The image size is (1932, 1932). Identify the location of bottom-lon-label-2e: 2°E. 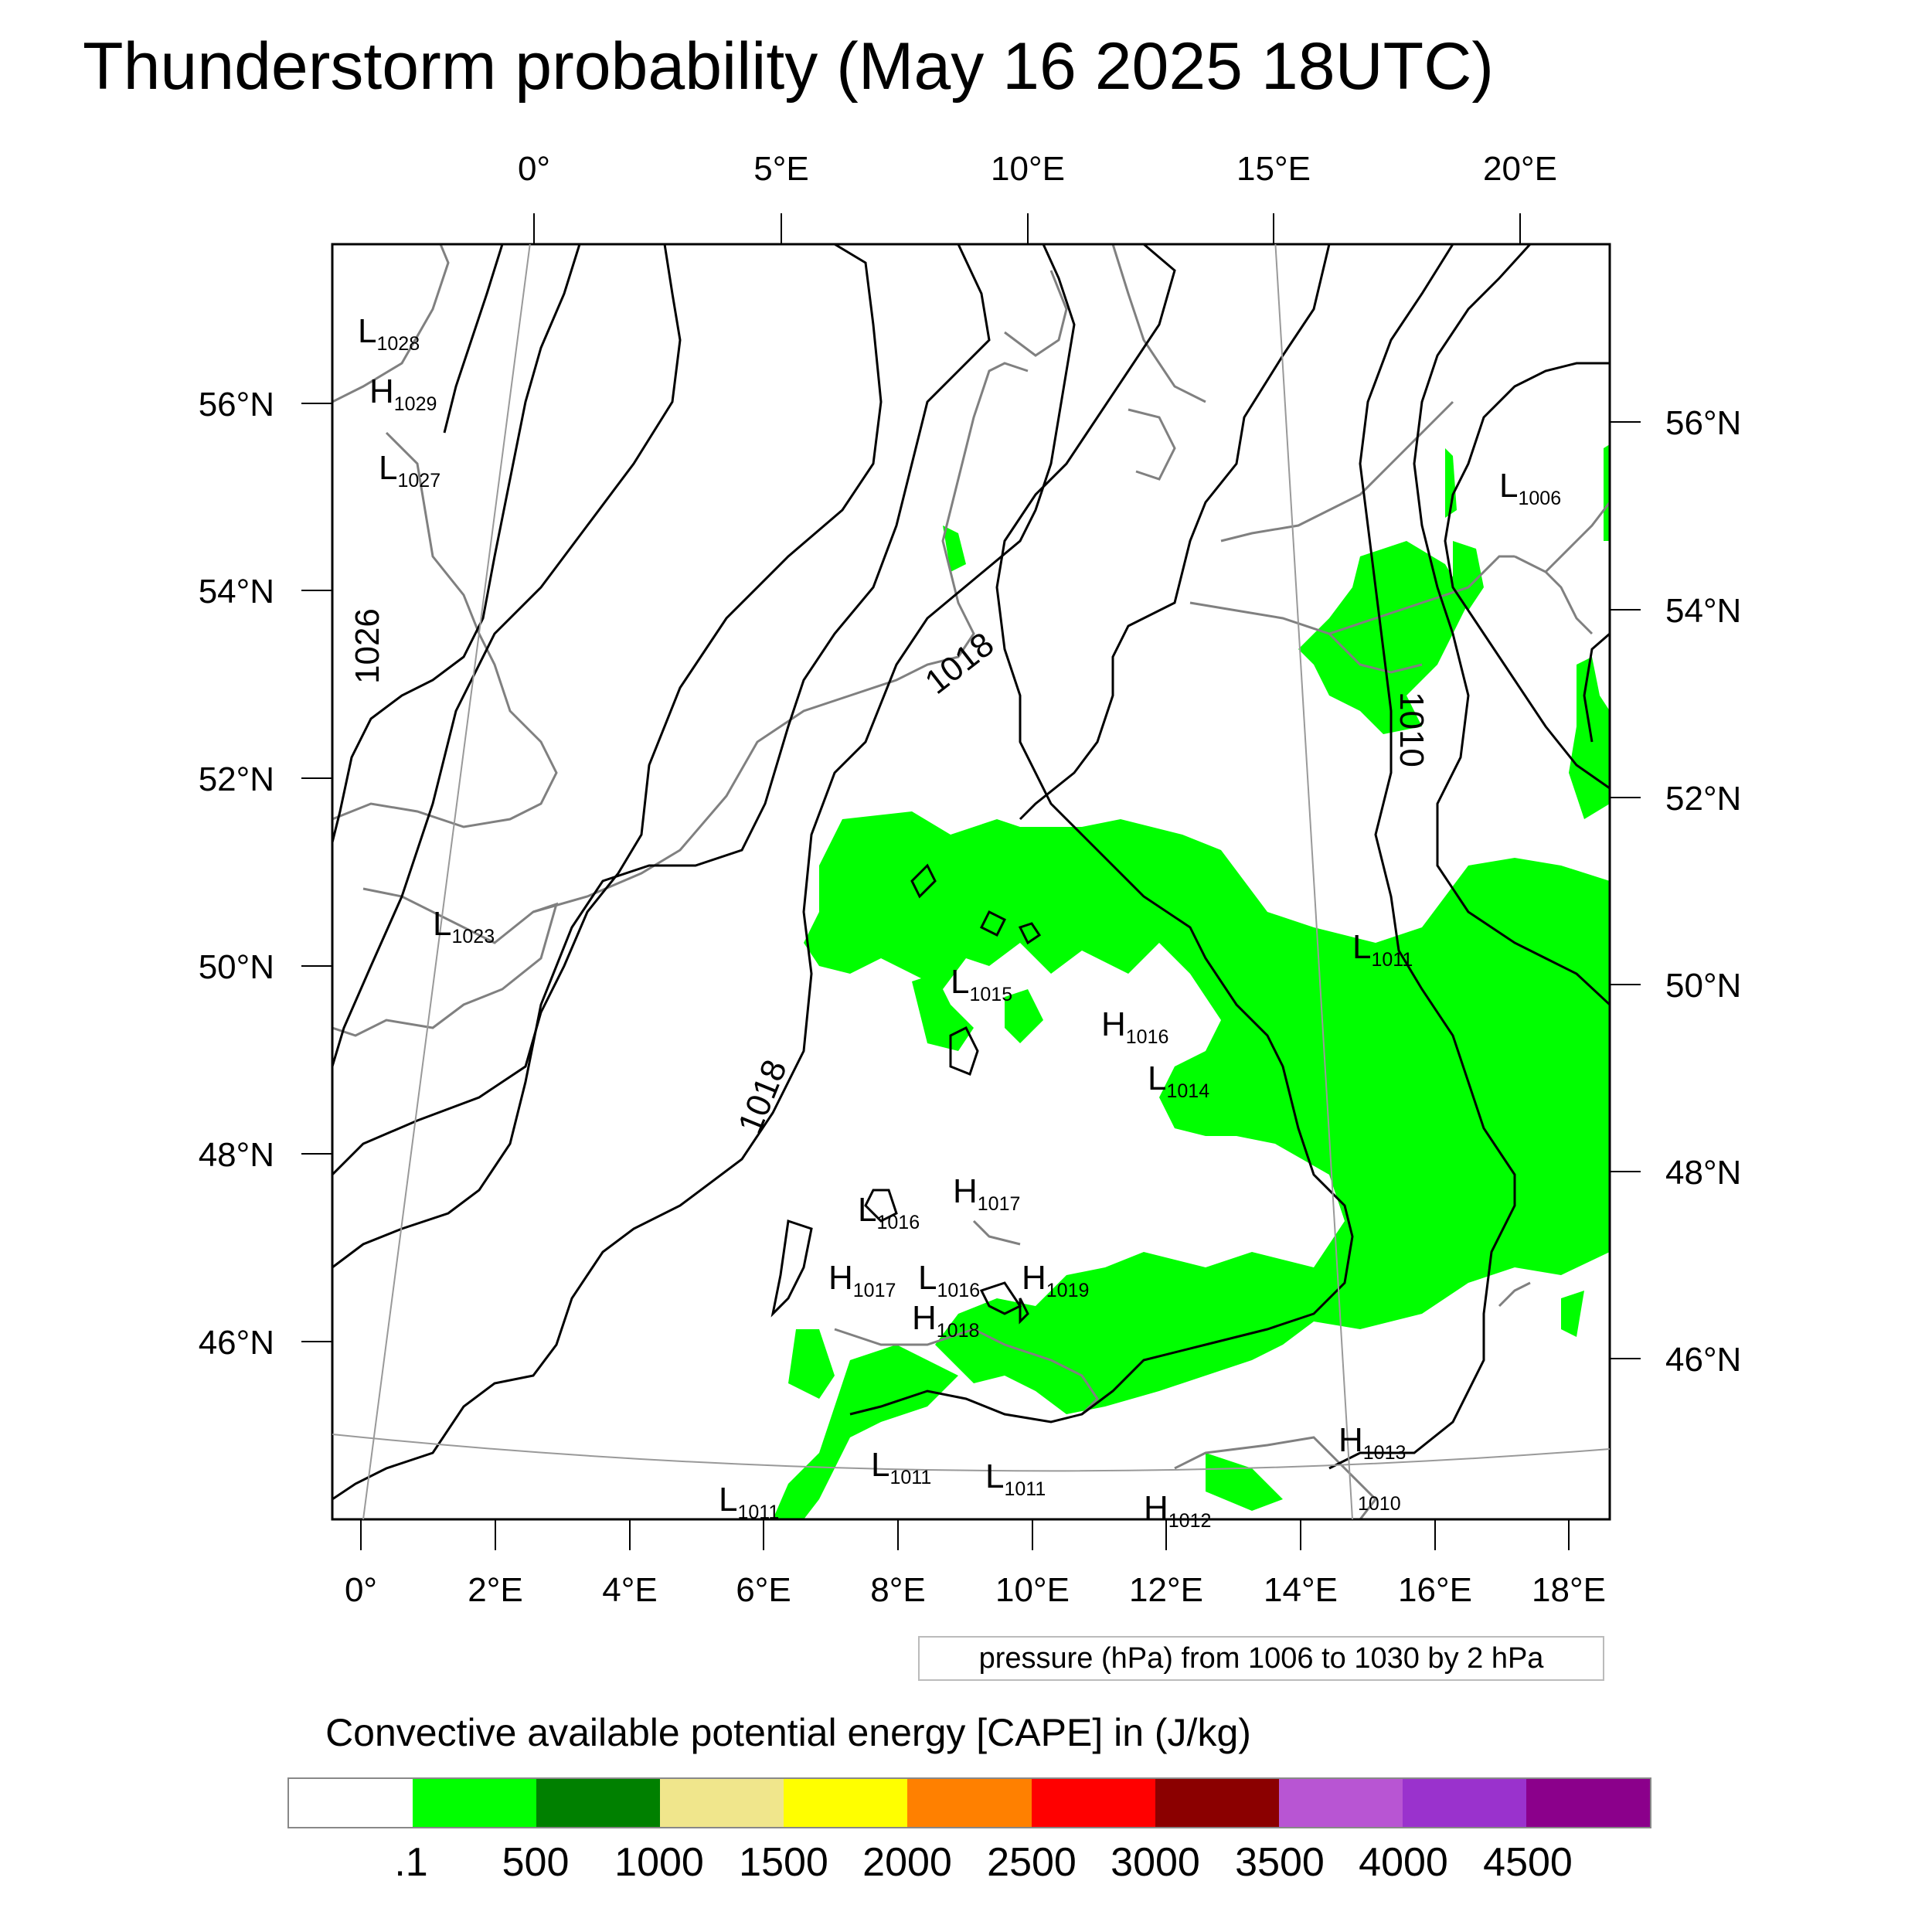
(495, 1590).